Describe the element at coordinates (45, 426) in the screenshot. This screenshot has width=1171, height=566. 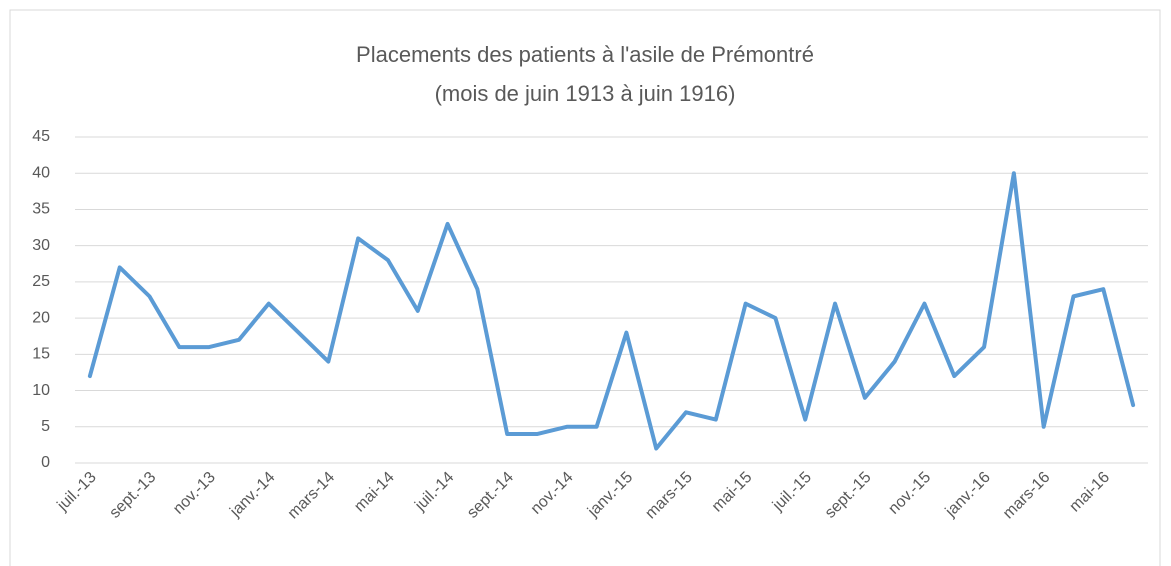
I see `y-tick-label: 5` at that location.